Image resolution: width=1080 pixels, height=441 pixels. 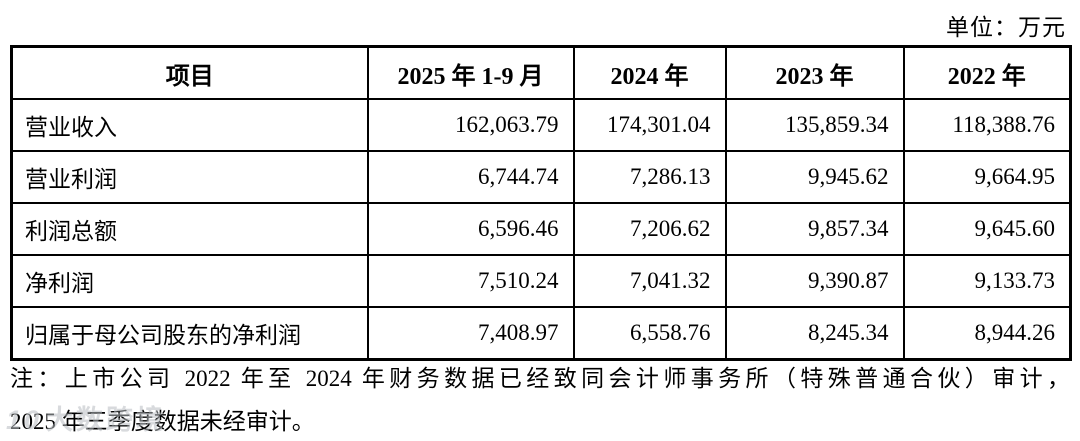 What do you see at coordinates (470, 125) in the screenshot?
I see `cell-value: 162,063.79` at bounding box center [470, 125].